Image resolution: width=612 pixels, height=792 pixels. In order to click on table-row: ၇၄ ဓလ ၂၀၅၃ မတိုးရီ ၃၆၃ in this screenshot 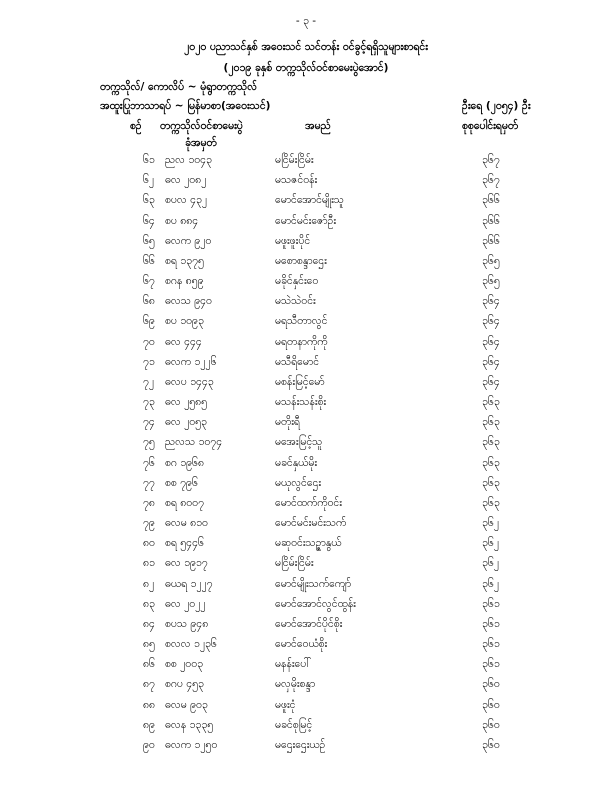, I will do `click(306, 425)`.